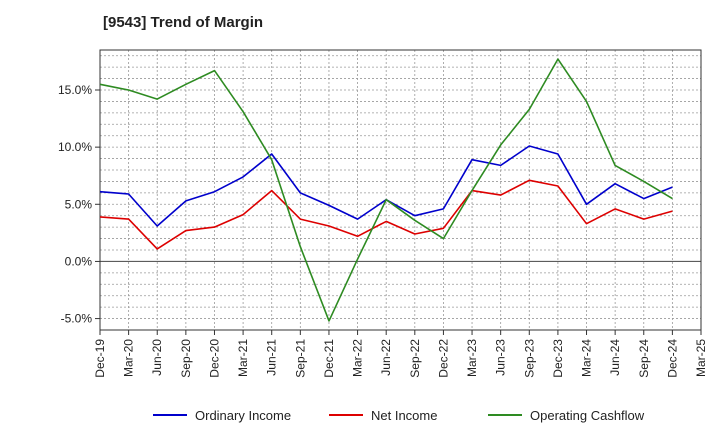 The image size is (720, 440). What do you see at coordinates (615, 357) in the screenshot?
I see `x-tick-label: Jun-24` at bounding box center [615, 357].